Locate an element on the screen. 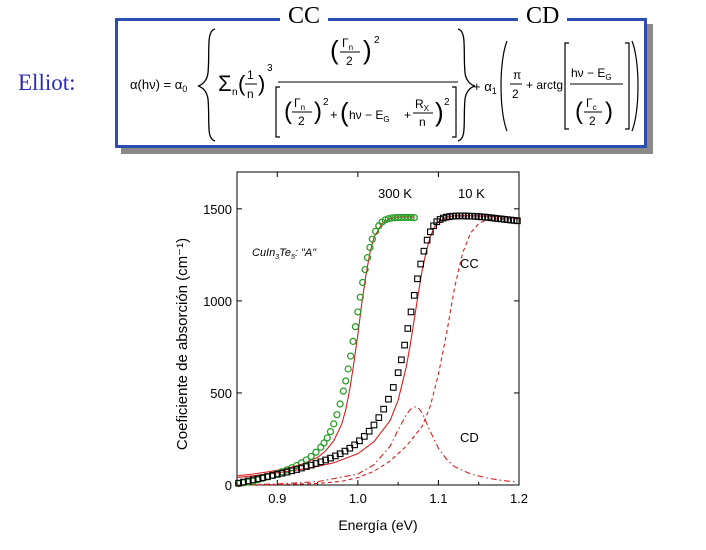 The height and width of the screenshot is (550, 706). annotation-cd: CD is located at coordinates (469, 437).